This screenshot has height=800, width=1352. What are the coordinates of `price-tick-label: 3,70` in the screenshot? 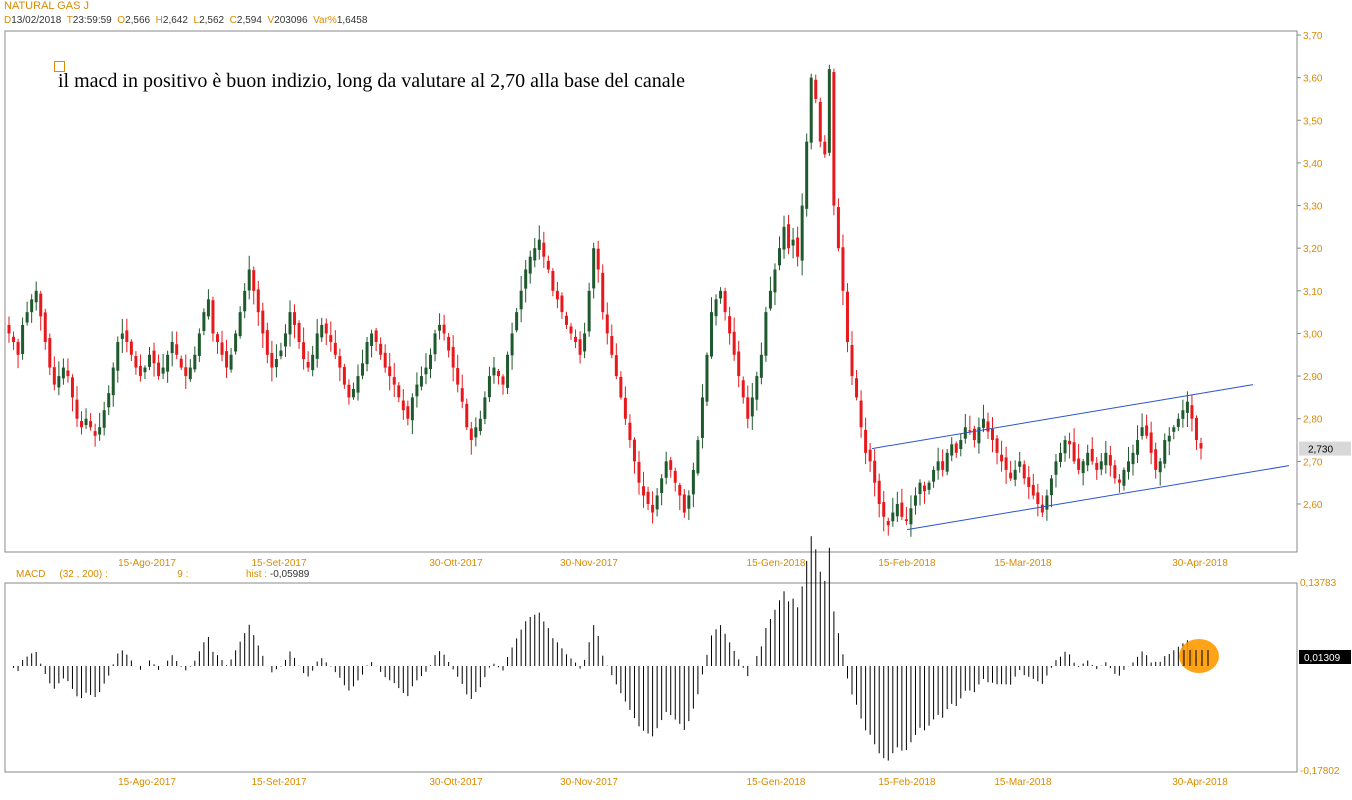 It's located at (1313, 36).